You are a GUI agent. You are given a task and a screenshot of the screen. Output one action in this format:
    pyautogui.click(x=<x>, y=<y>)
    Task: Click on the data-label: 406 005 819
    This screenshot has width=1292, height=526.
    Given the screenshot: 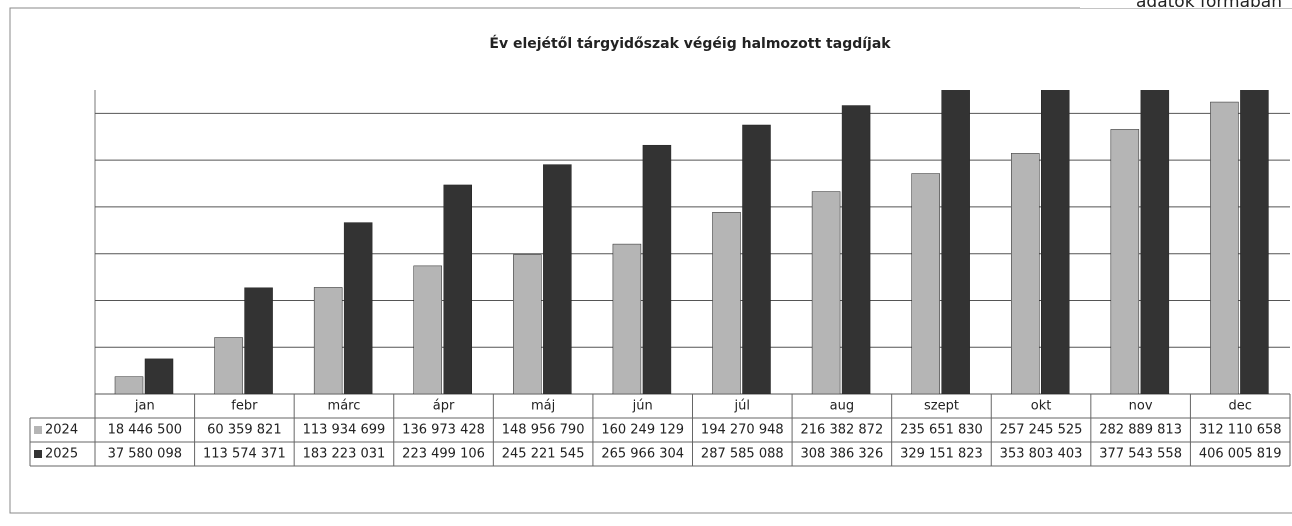 What is the action you would take?
    pyautogui.click(x=1240, y=454)
    